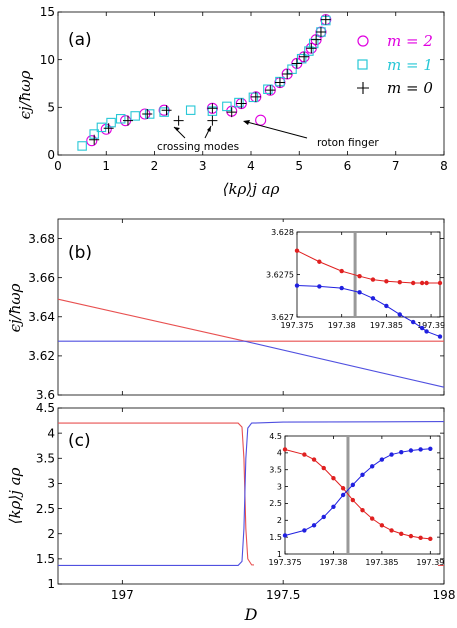 Image resolution: width=457 pixels, height=628 pixels. What do you see at coordinates (51, 534) in the screenshot?
I see `y-tick-label: 2` at bounding box center [51, 534].